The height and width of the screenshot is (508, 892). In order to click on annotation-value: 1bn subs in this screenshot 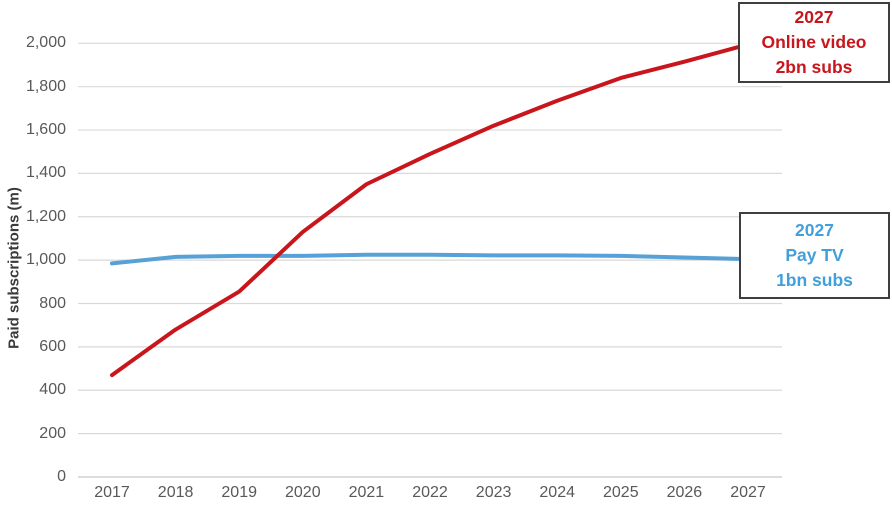, I will do `click(814, 280)`.